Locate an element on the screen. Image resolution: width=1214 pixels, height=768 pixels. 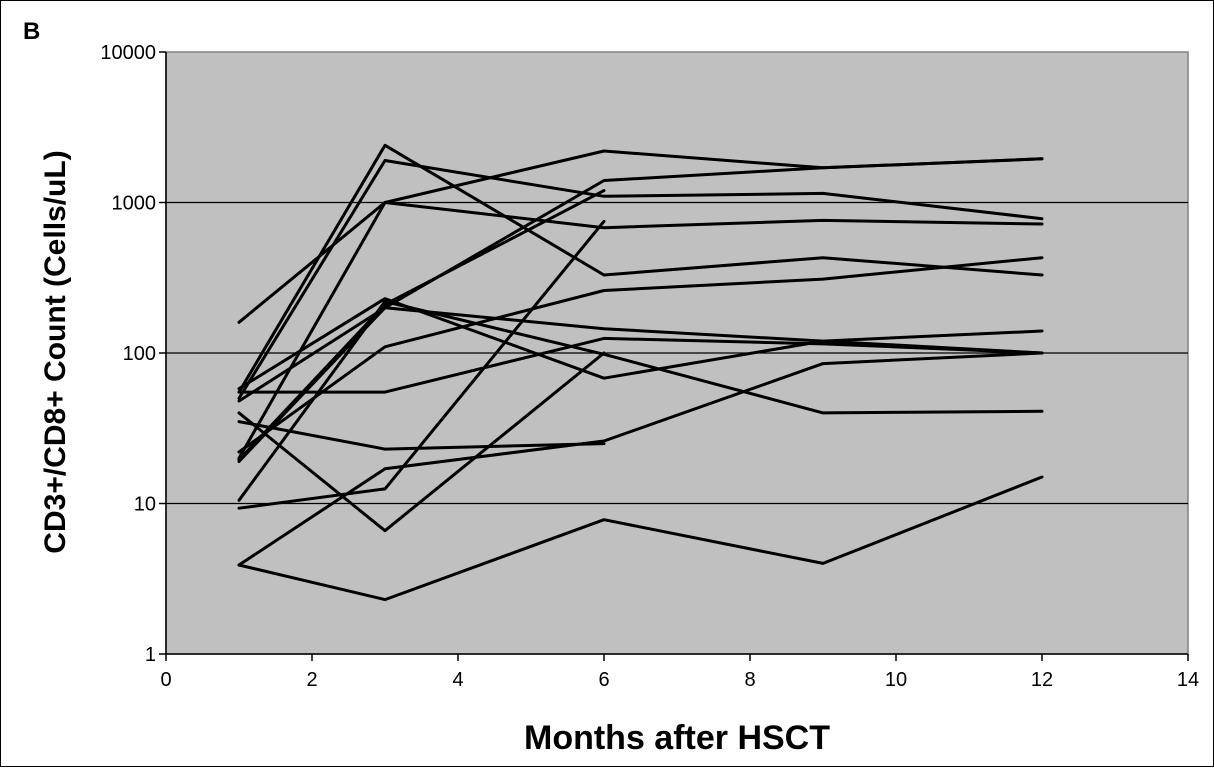
x-tick-label: 0 is located at coordinates (165, 680).